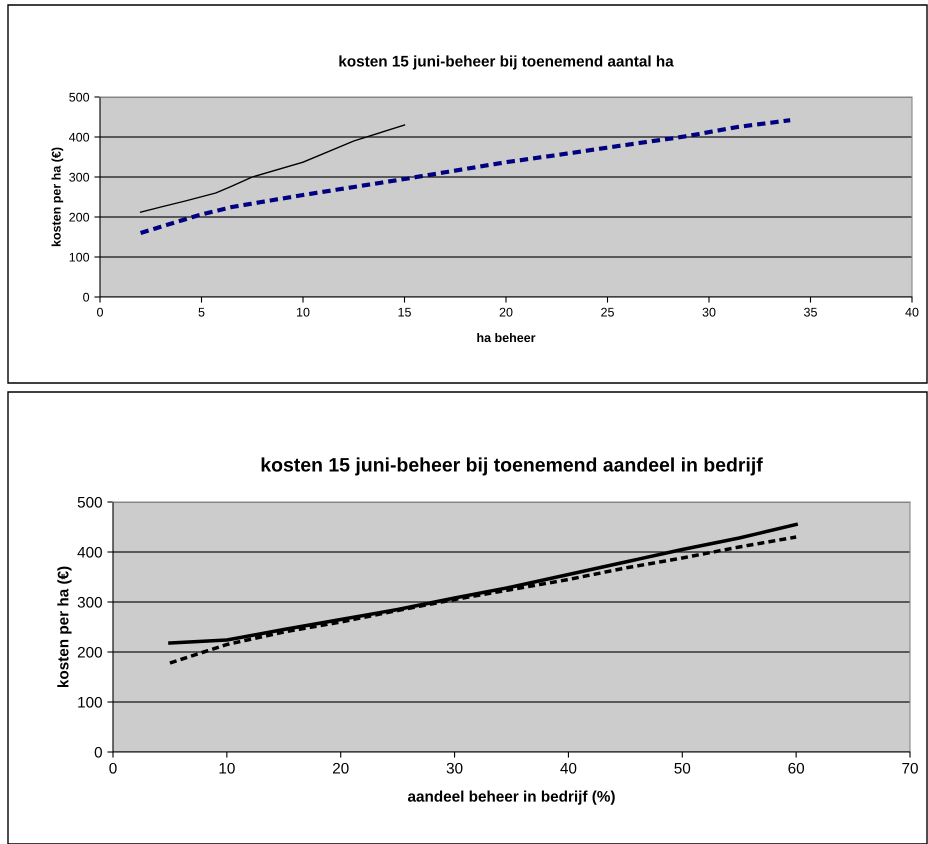  What do you see at coordinates (810, 312) in the screenshot?
I see `x-tick-label: 35` at bounding box center [810, 312].